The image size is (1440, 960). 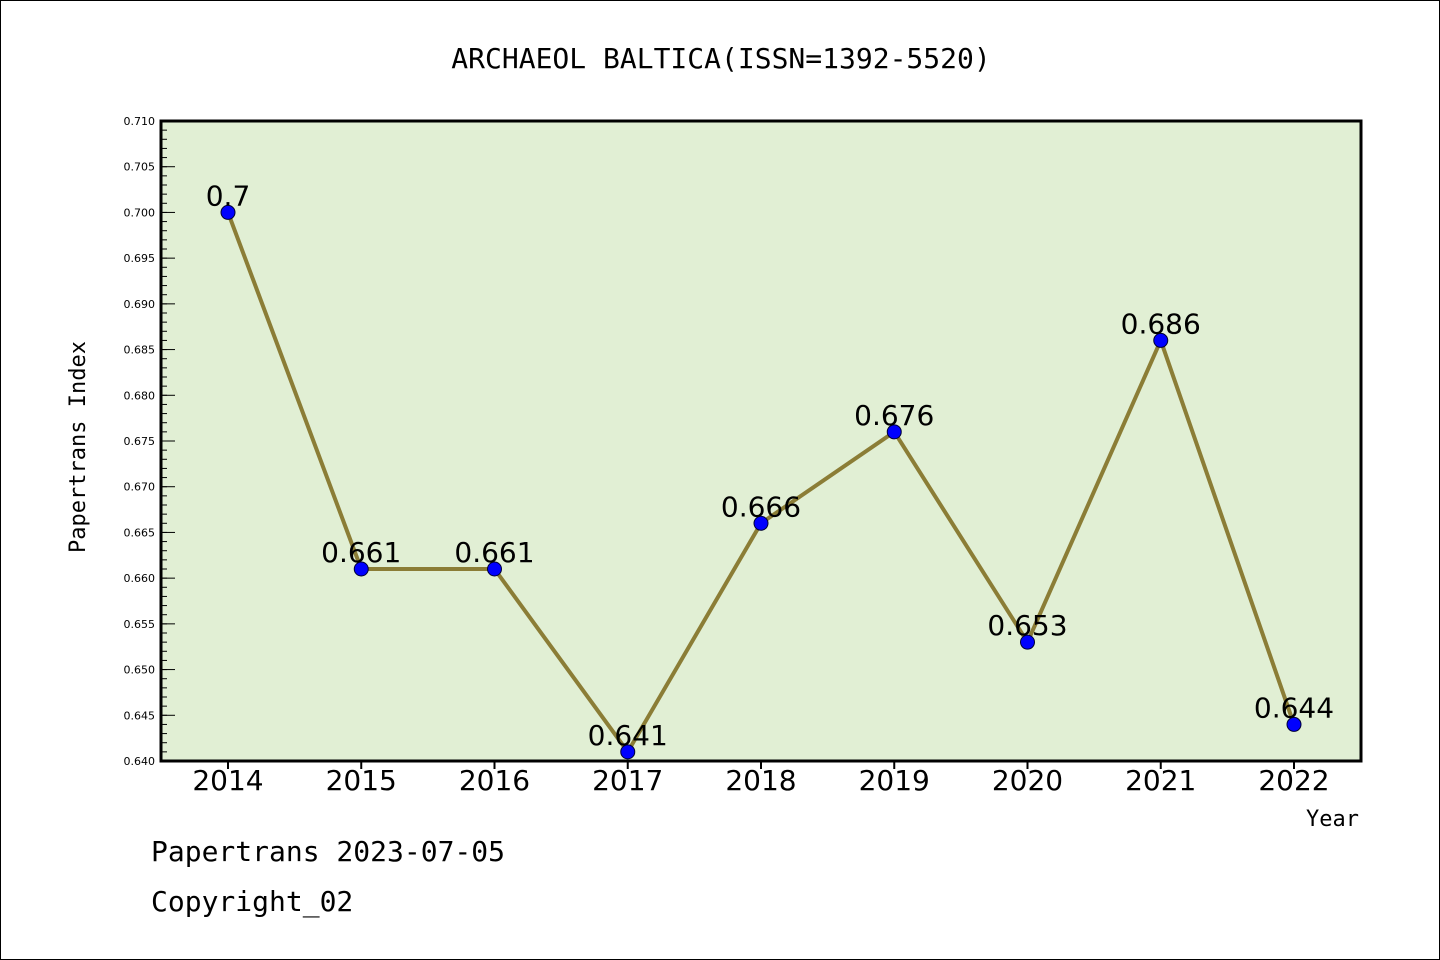 What do you see at coordinates (140, 212) in the screenshot?
I see `y-tick-label: 0.700` at bounding box center [140, 212].